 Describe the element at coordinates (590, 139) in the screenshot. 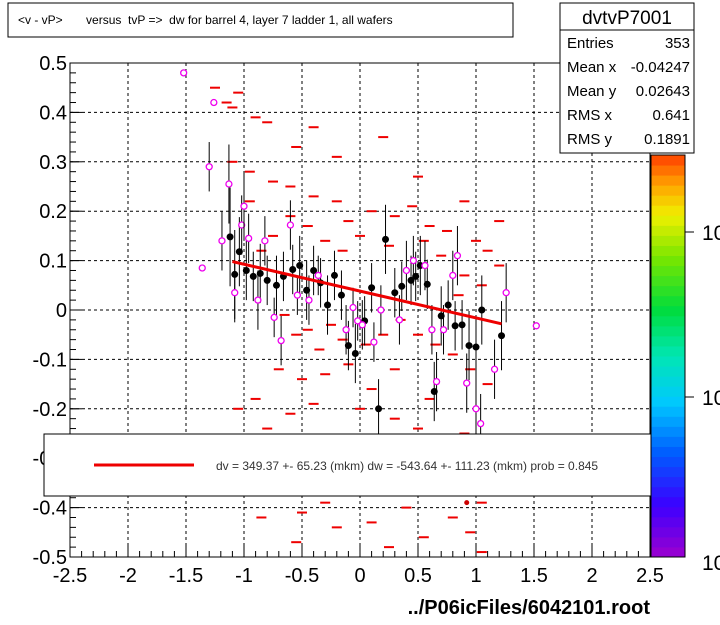

I see `stats-row-label: RMS y` at that location.